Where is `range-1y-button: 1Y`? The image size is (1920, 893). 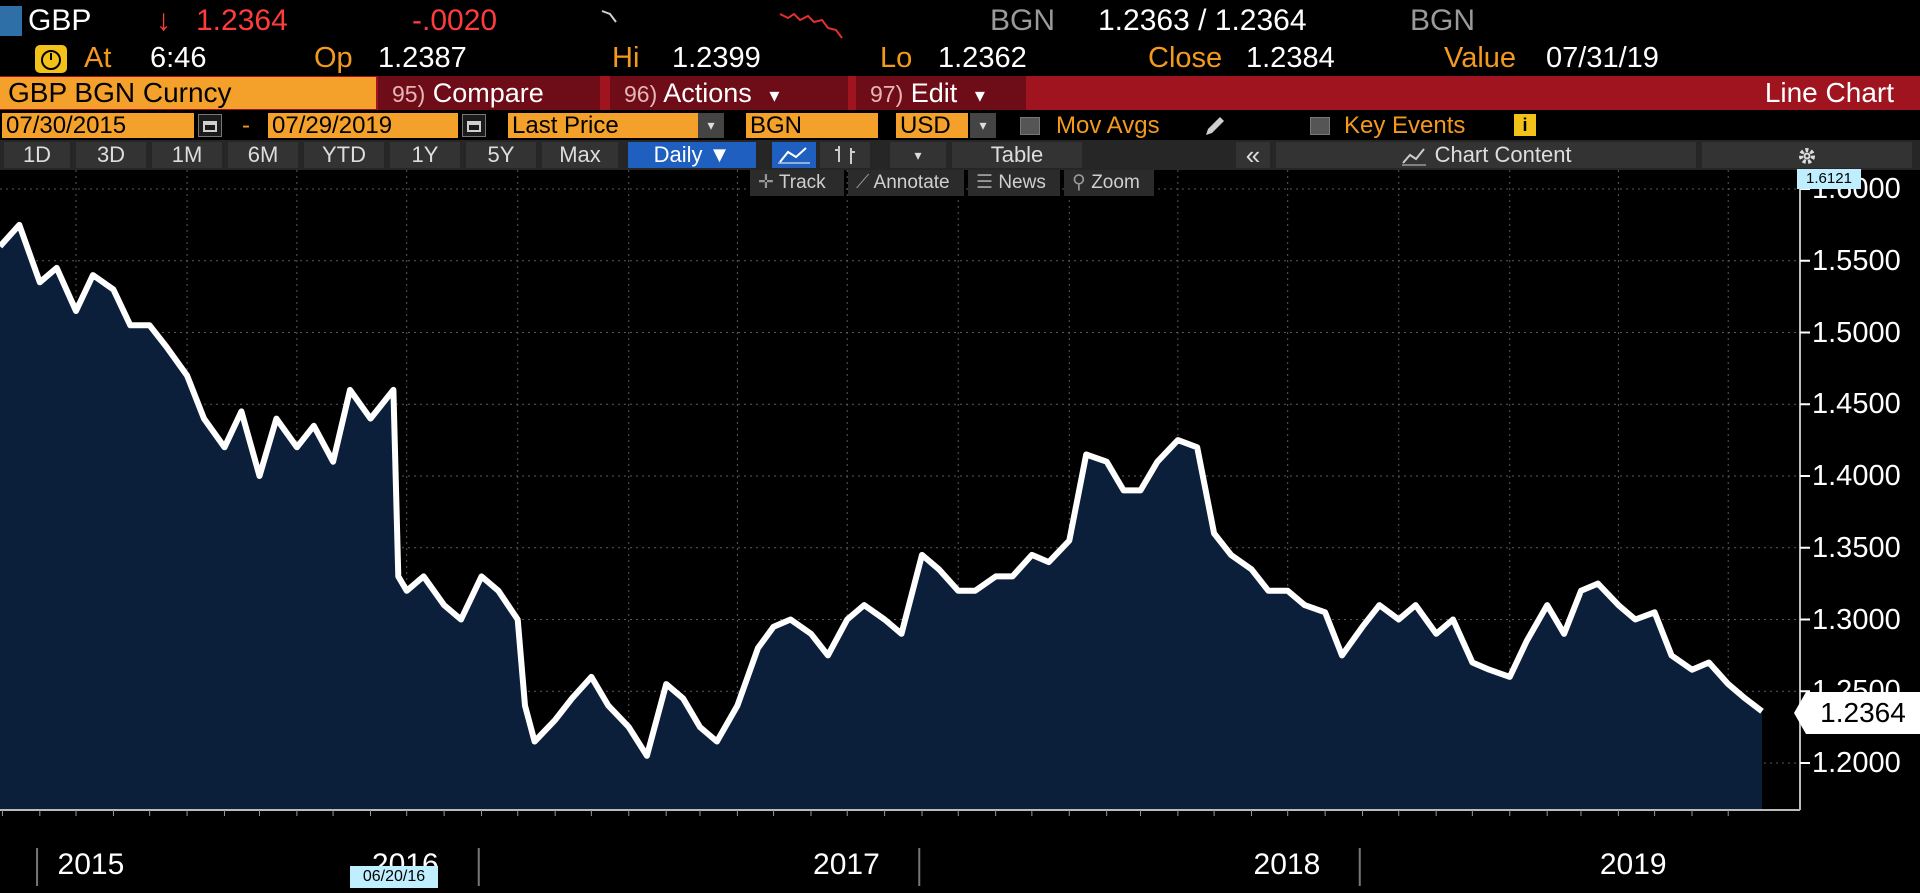 range-1y-button: 1Y is located at coordinates (425, 155).